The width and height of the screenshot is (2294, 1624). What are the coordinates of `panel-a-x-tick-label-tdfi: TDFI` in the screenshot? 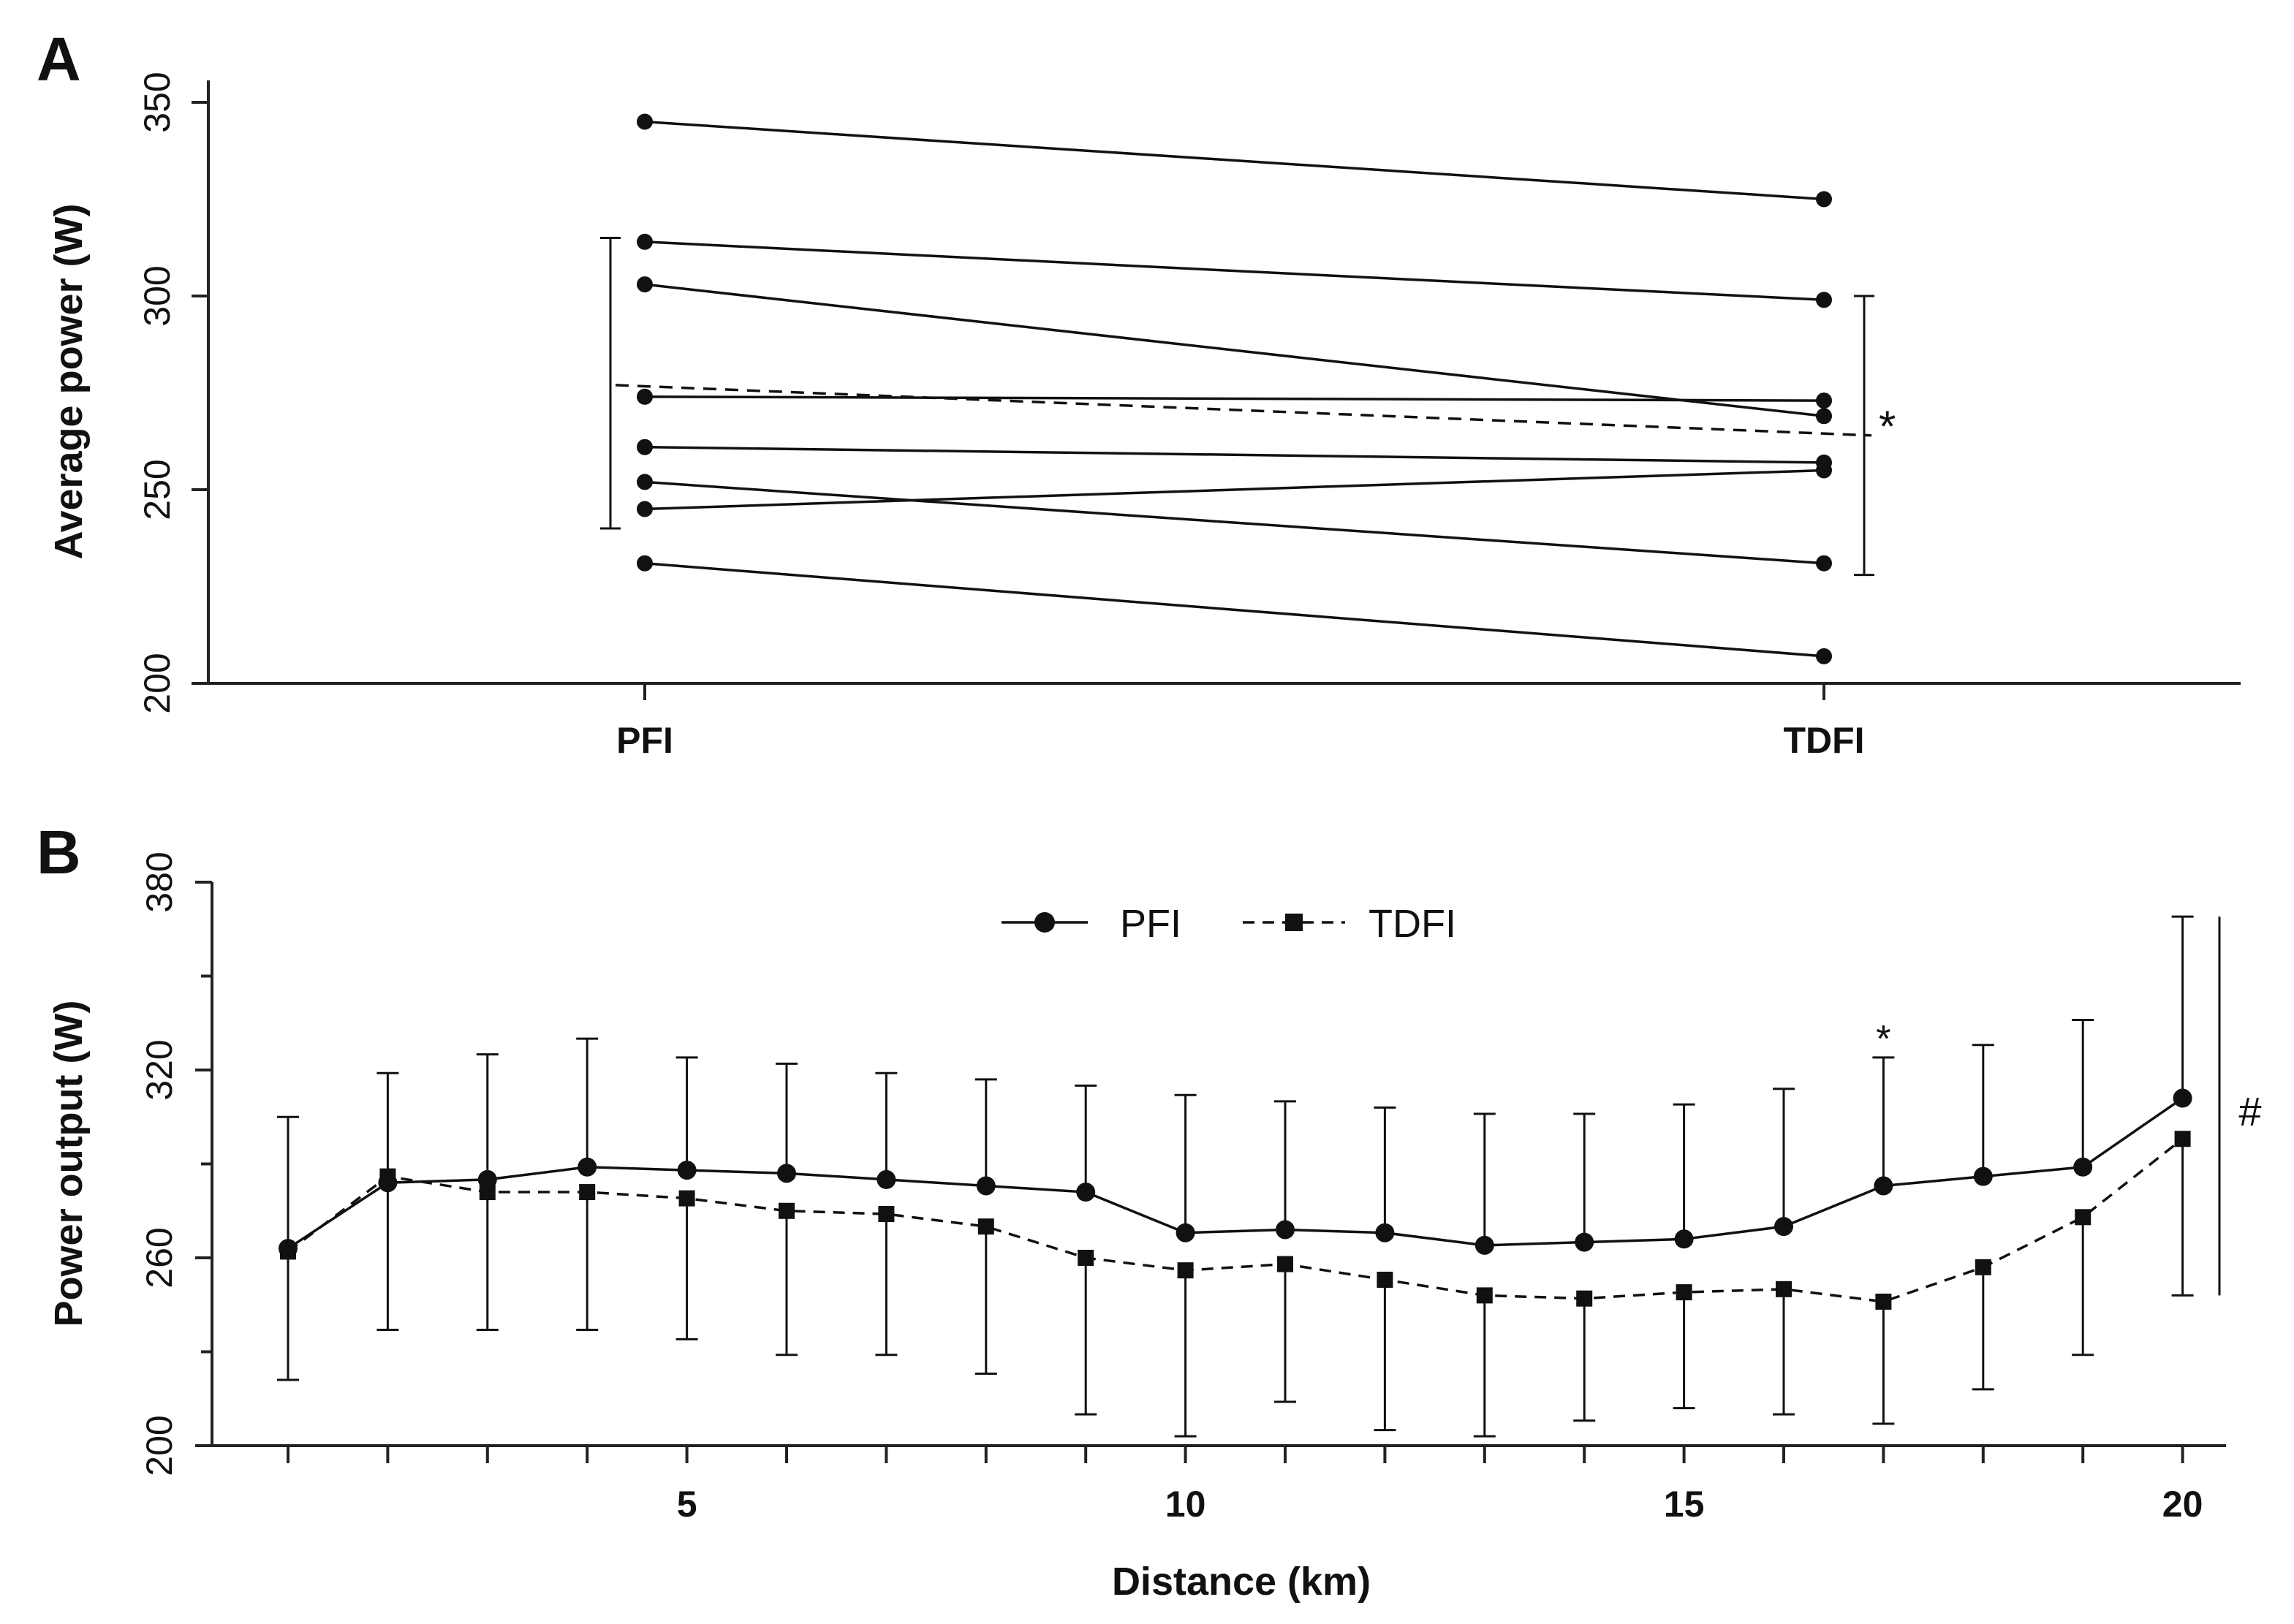 It's located at (1823, 741).